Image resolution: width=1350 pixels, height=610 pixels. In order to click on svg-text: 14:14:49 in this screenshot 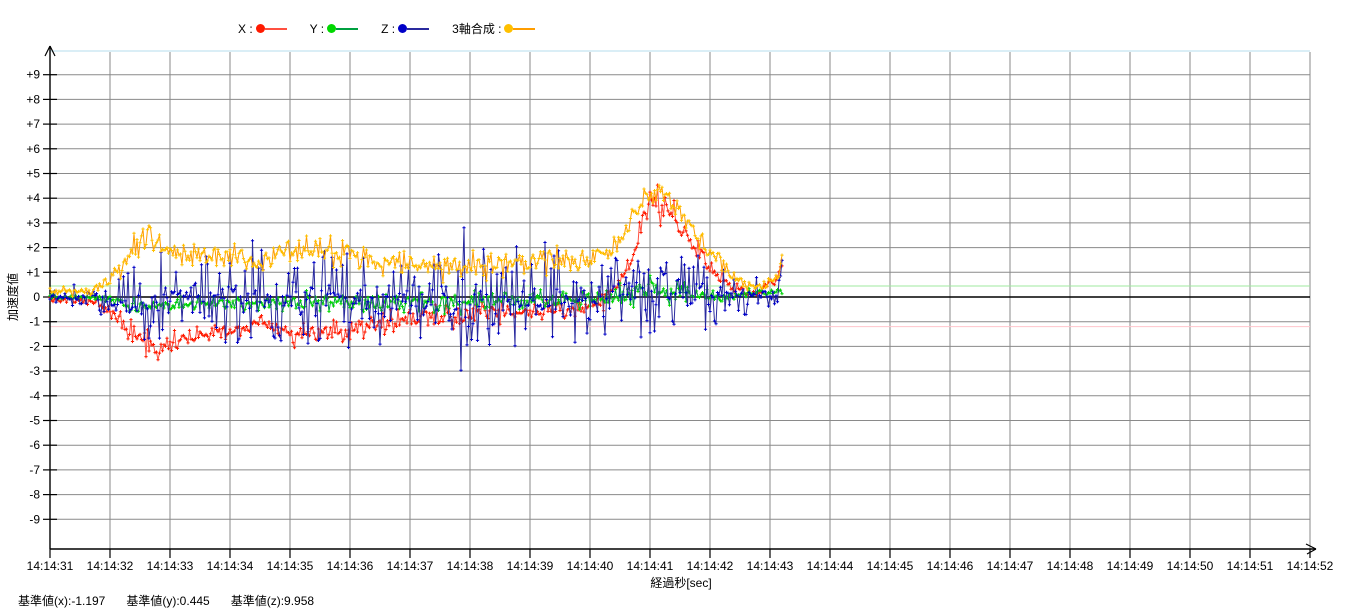, I will do `click(1130, 566)`.